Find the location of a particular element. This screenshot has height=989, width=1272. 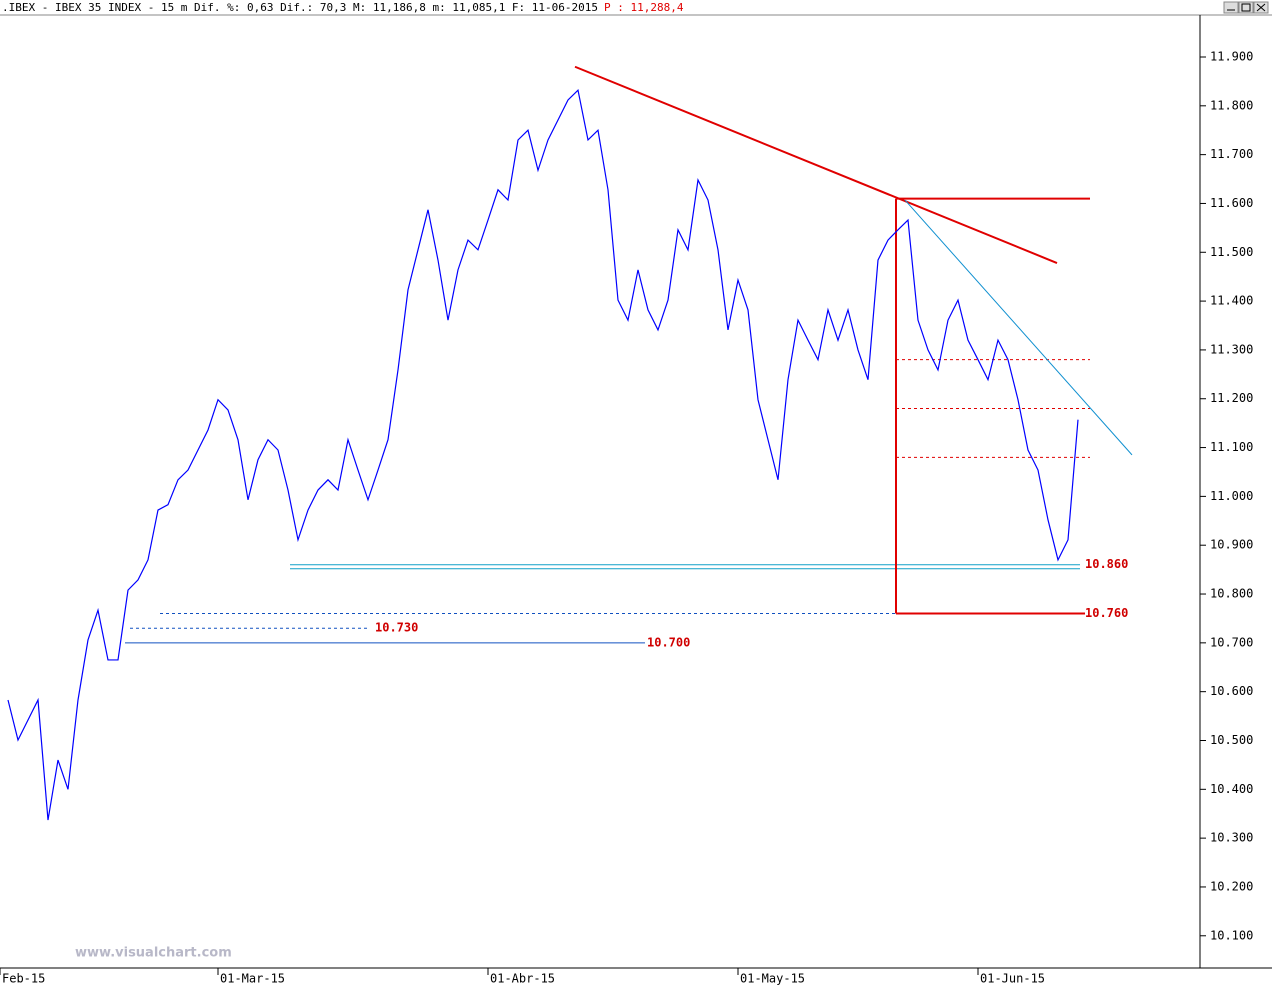

y-tick-label: 11.100 is located at coordinates (1231, 447).